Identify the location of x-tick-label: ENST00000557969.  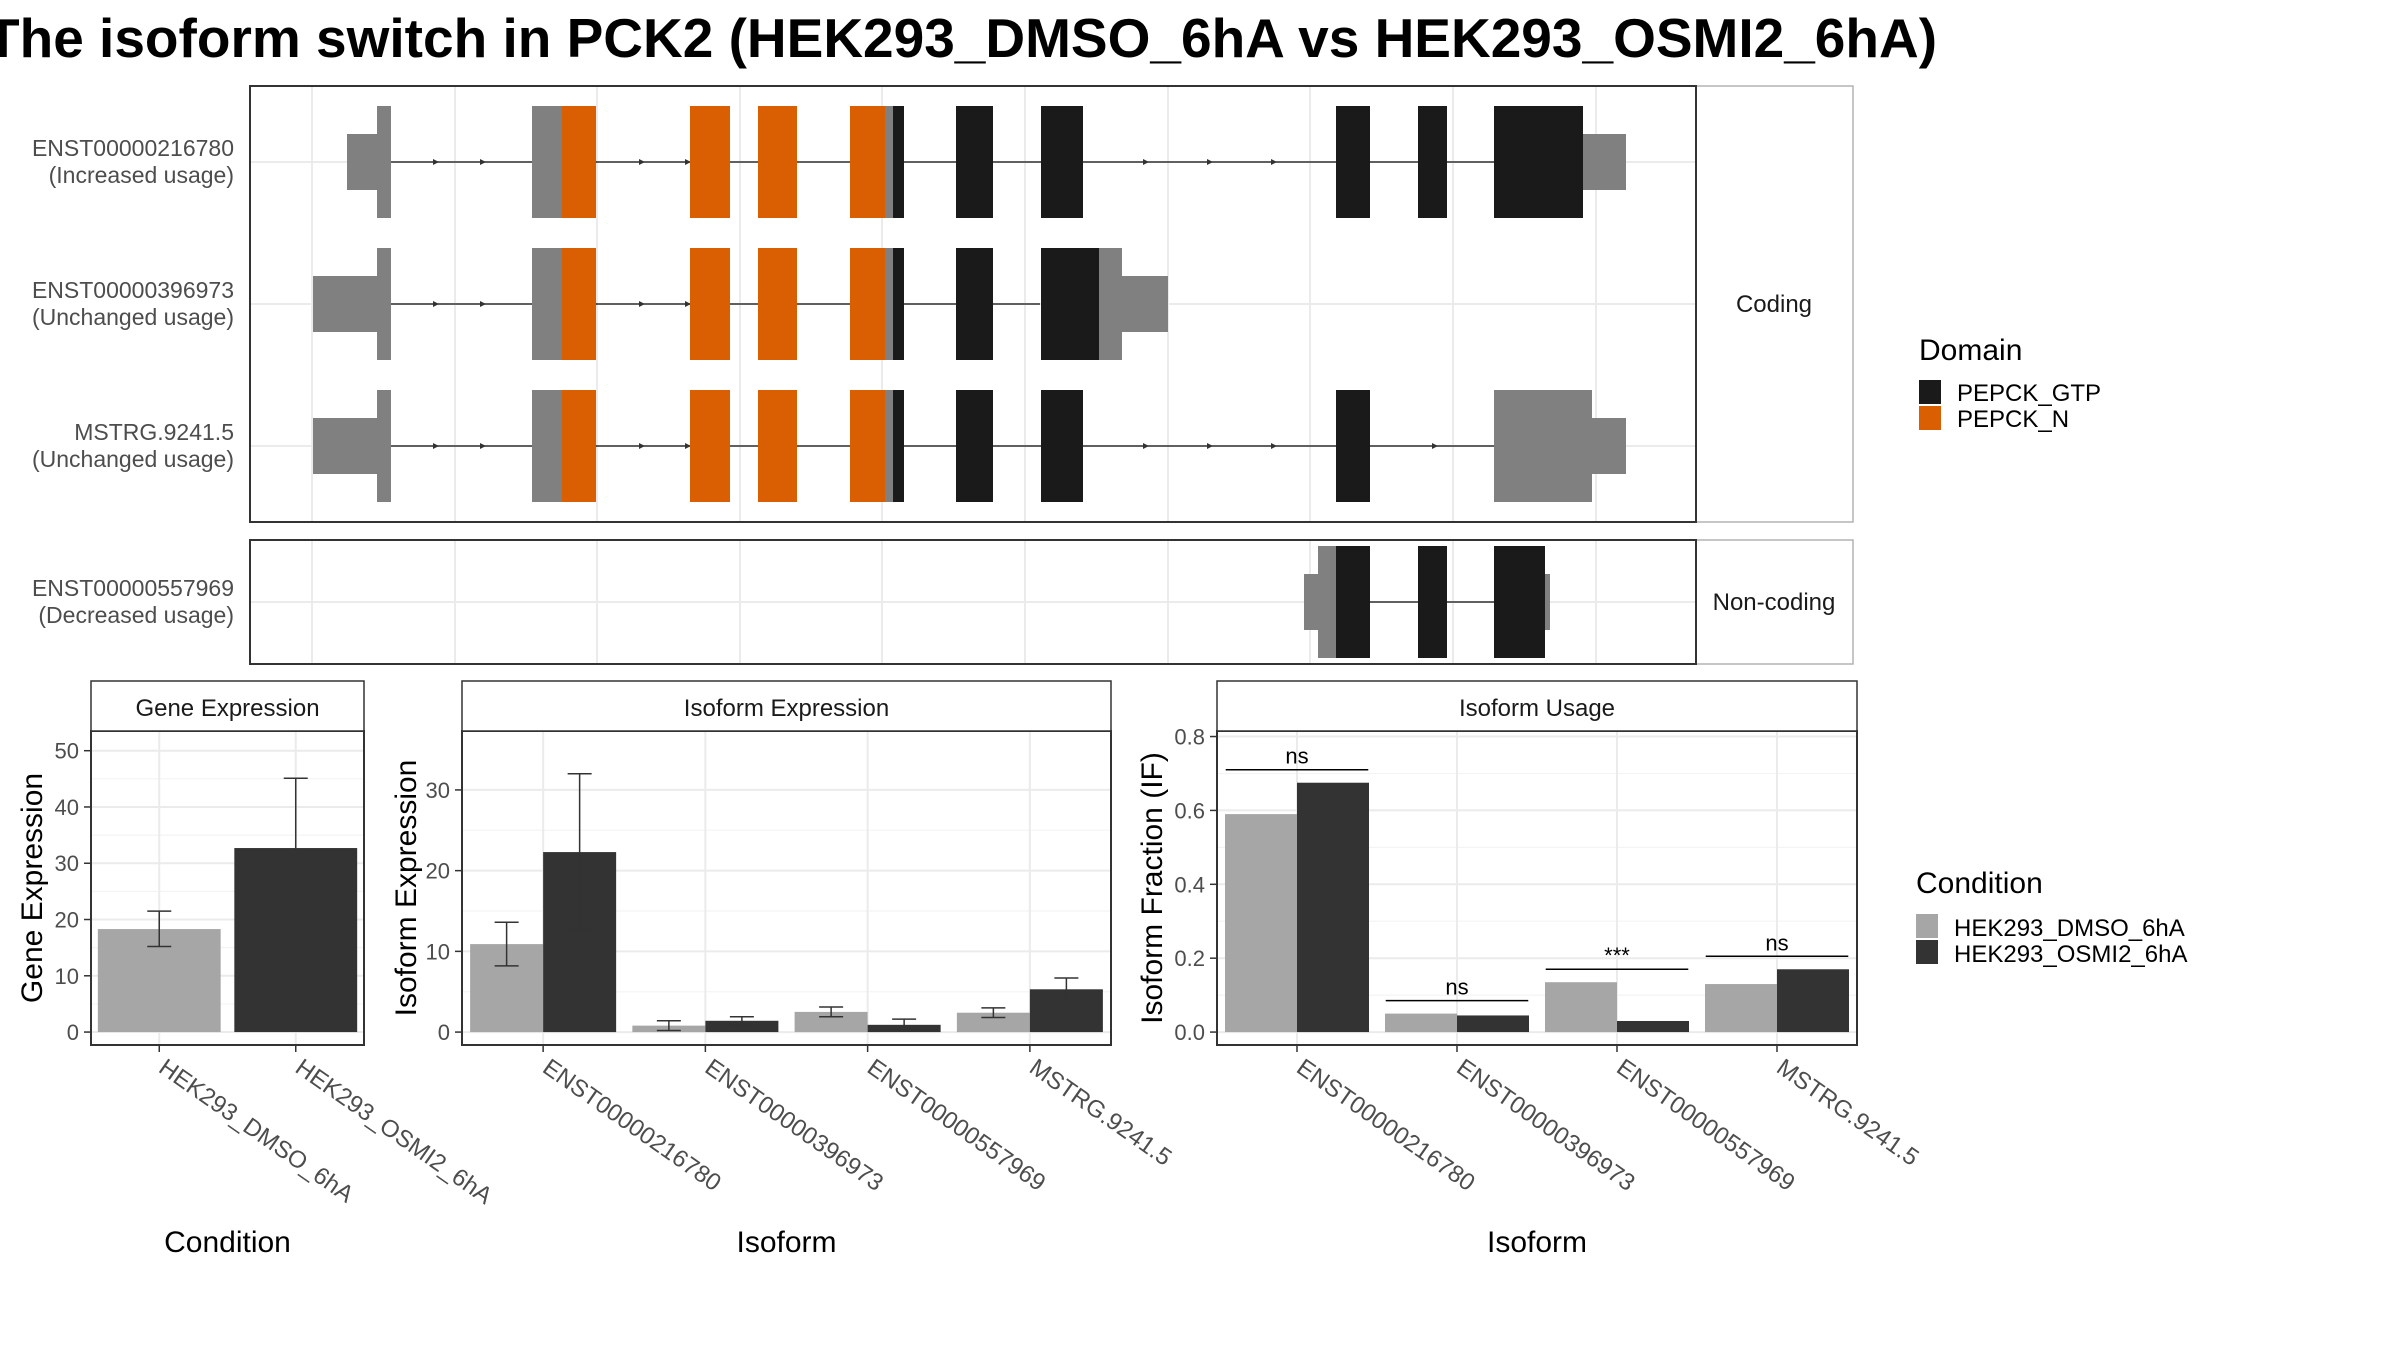
(956, 1125).